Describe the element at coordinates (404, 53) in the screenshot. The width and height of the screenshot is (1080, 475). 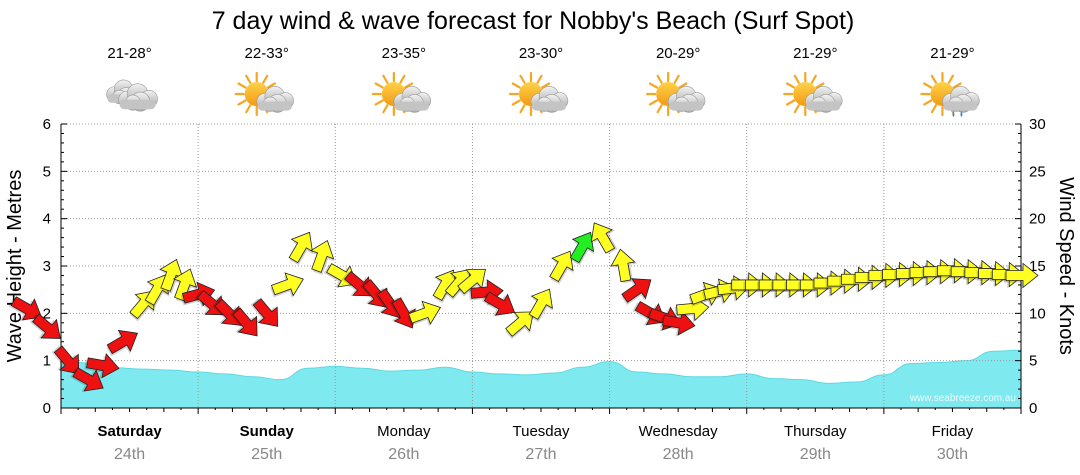
I see `temperature-range: 23-35°` at that location.